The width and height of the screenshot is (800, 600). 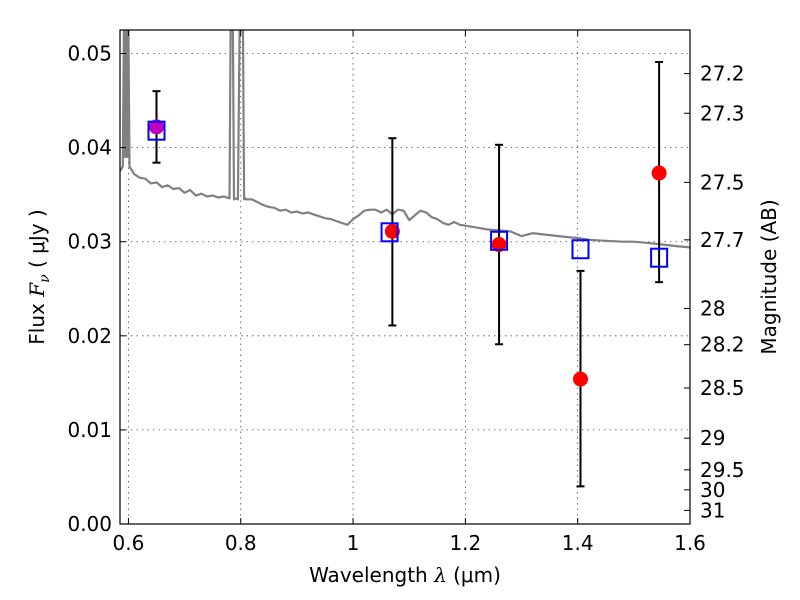 What do you see at coordinates (89, 242) in the screenshot?
I see `y-tick-label: 0.03` at bounding box center [89, 242].